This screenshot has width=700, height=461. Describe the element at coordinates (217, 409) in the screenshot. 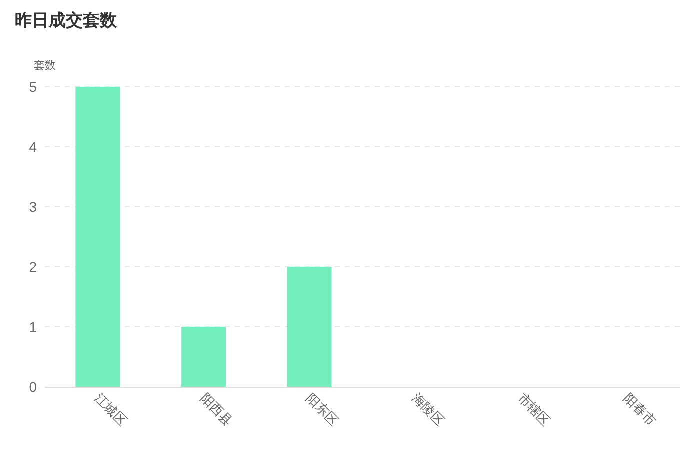

I see `x-tick-label: 阳西县` at that location.